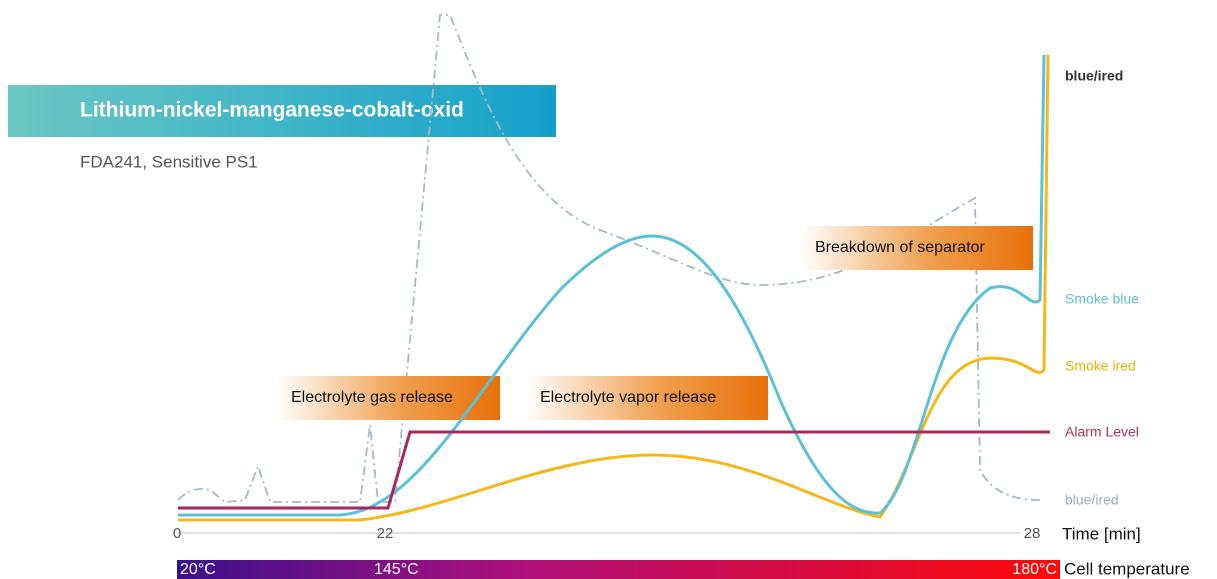 This screenshot has height=579, width=1217. I want to click on curve-label: Alarm Level, so click(1102, 432).